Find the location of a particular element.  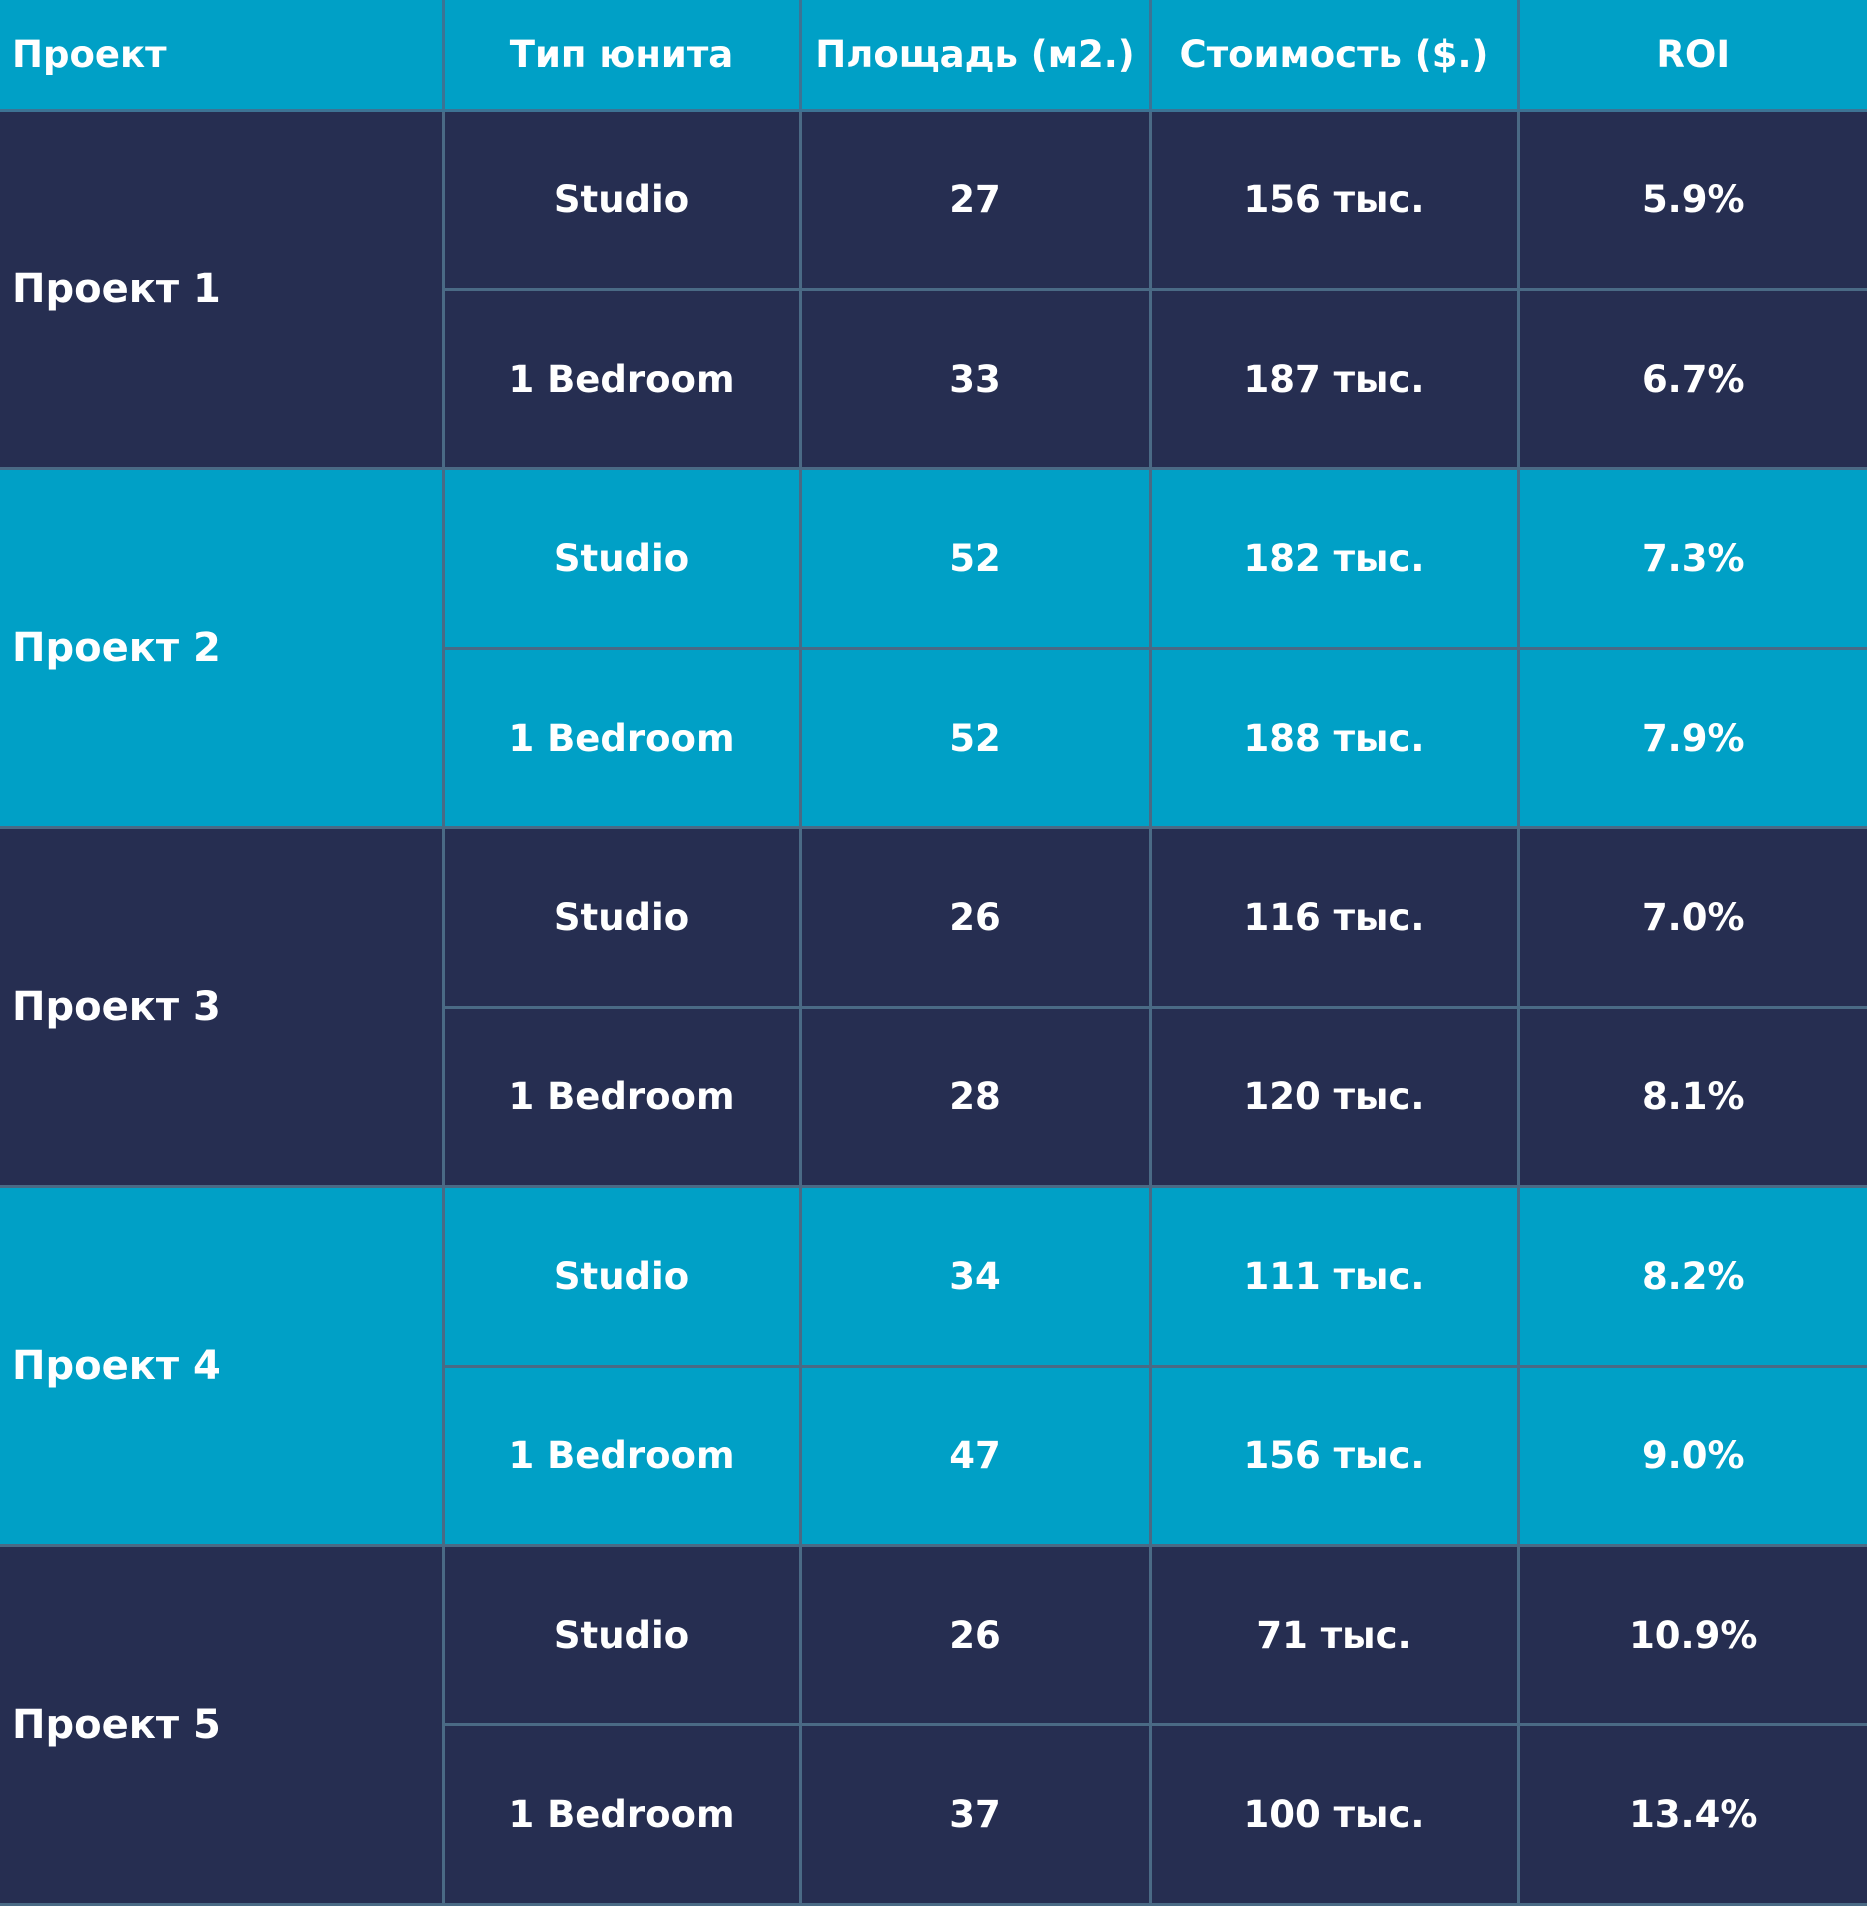

area-cell: 28 is located at coordinates (975, 1097).